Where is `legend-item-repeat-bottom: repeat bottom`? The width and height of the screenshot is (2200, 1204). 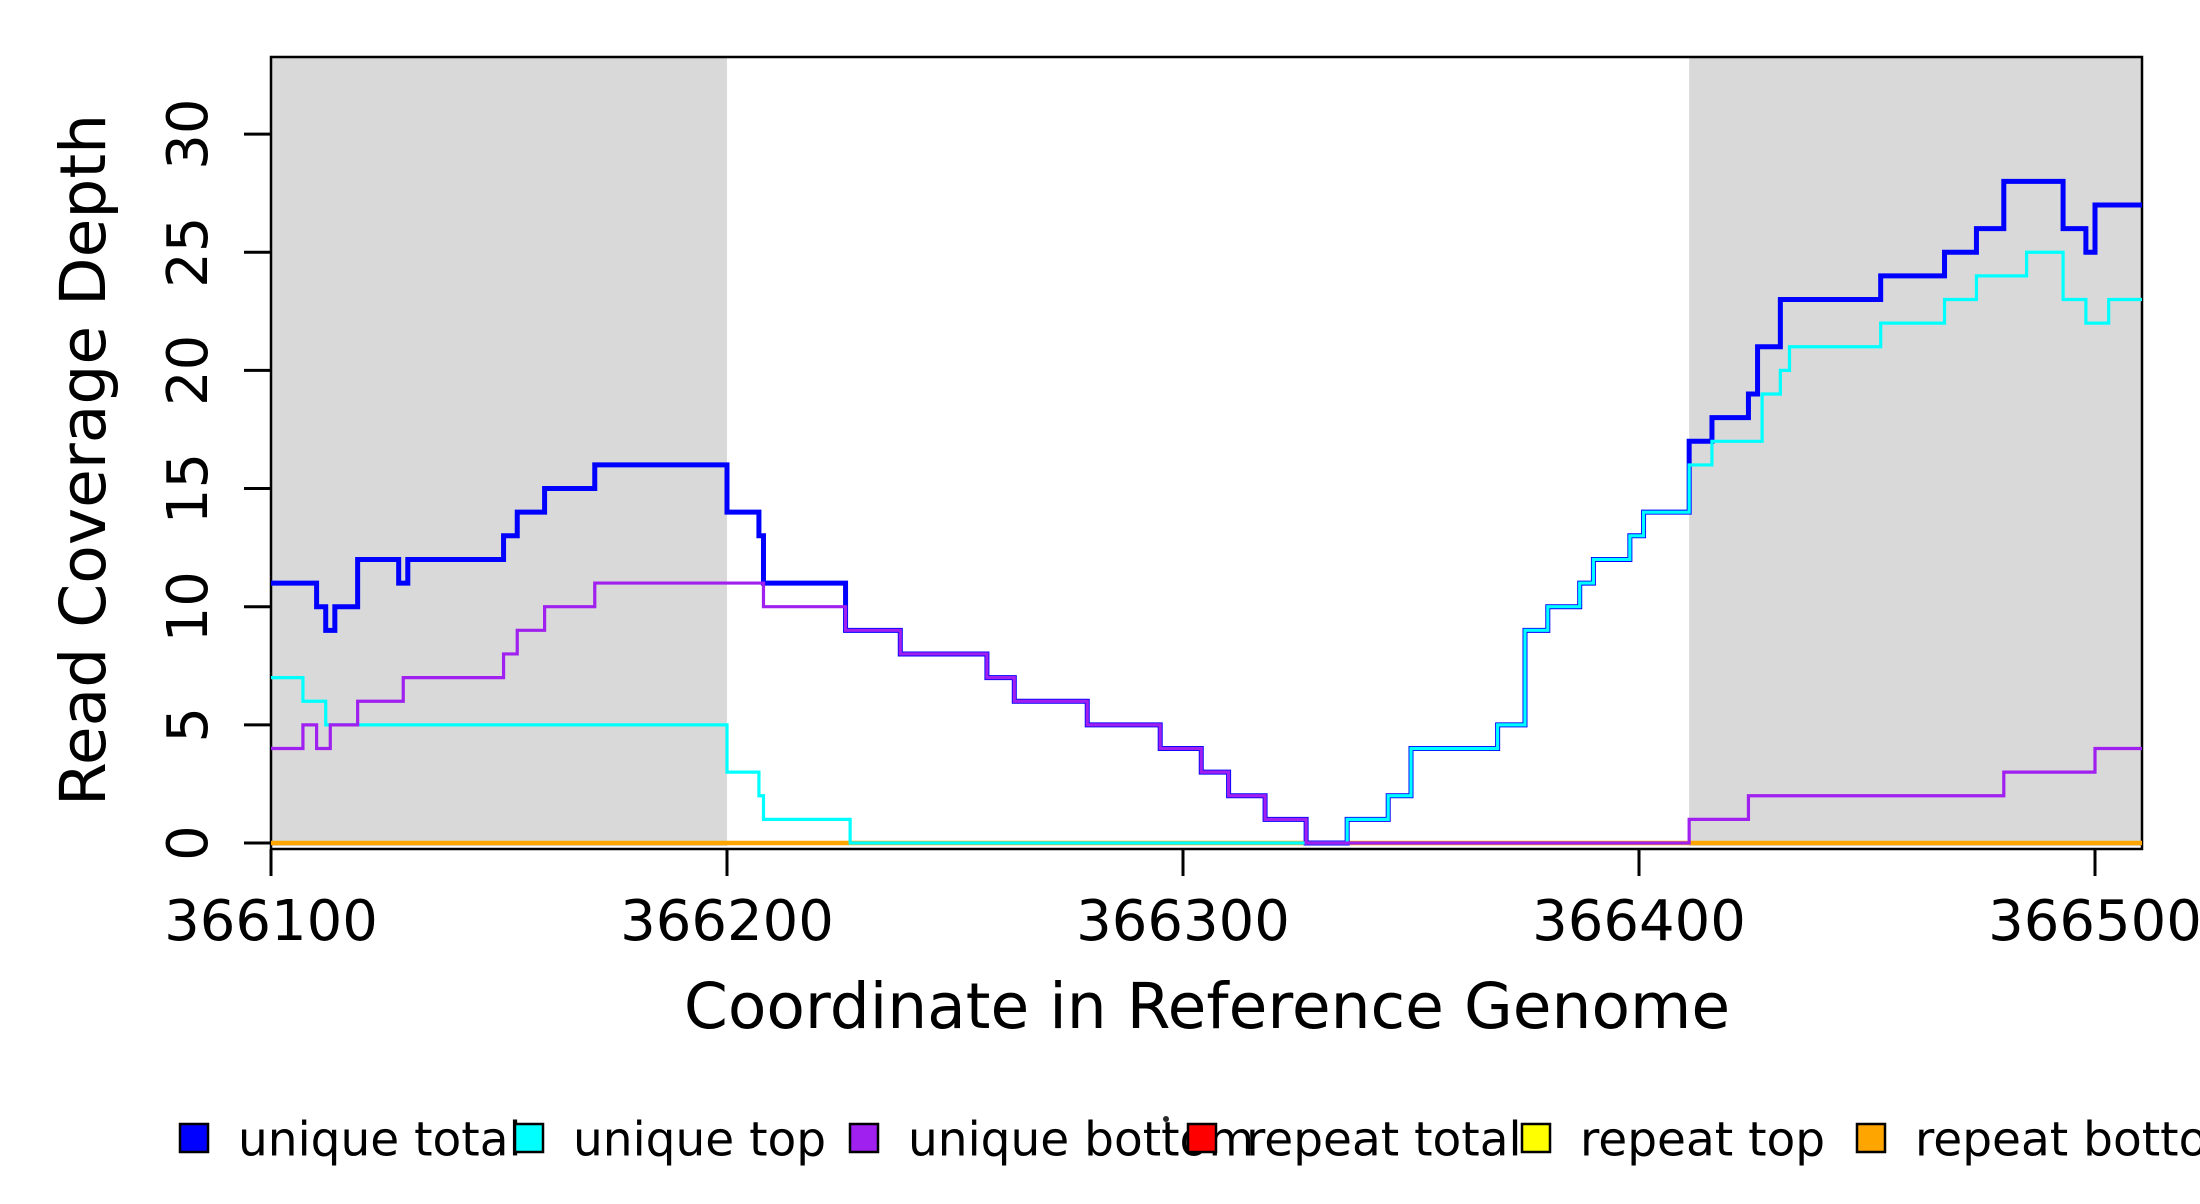 legend-item-repeat-bottom: repeat bottom is located at coordinates (2027, 1140).